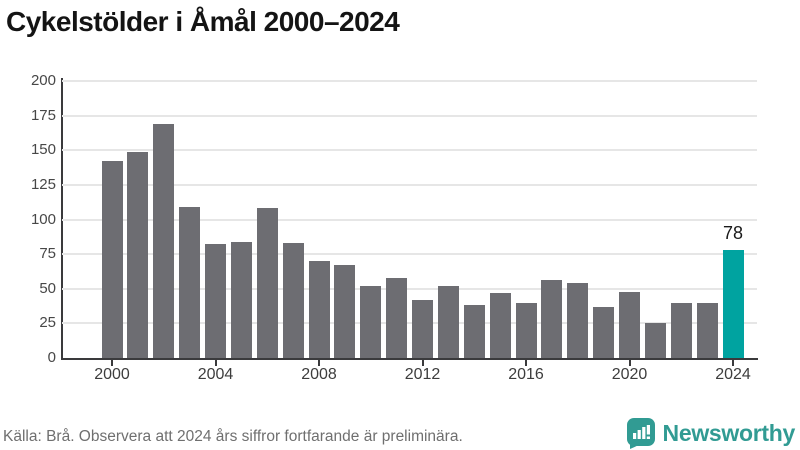  Describe the element at coordinates (319, 374) in the screenshot. I see `x-tick-label-2008: 2008` at that location.